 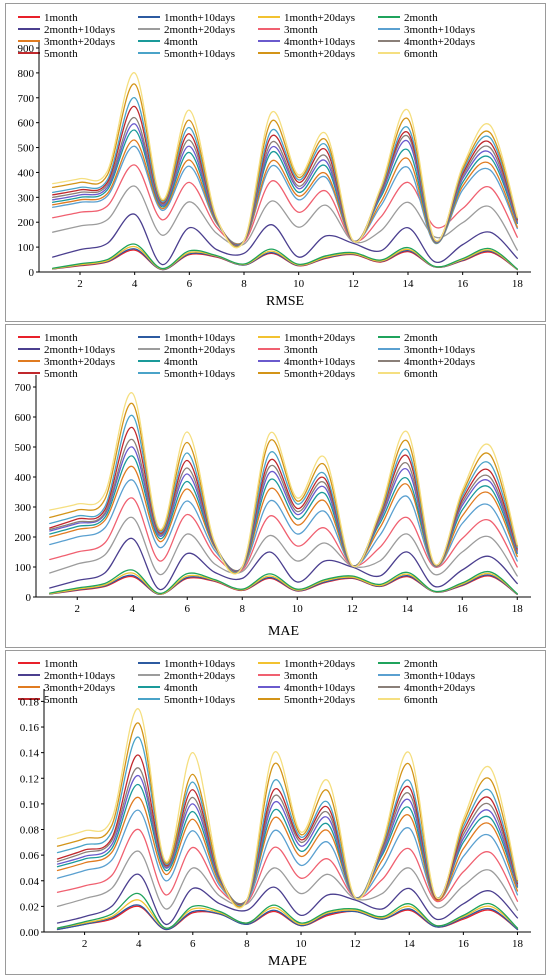 I want to click on rmse-y-tick-label: 100, so click(x=26, y=248).